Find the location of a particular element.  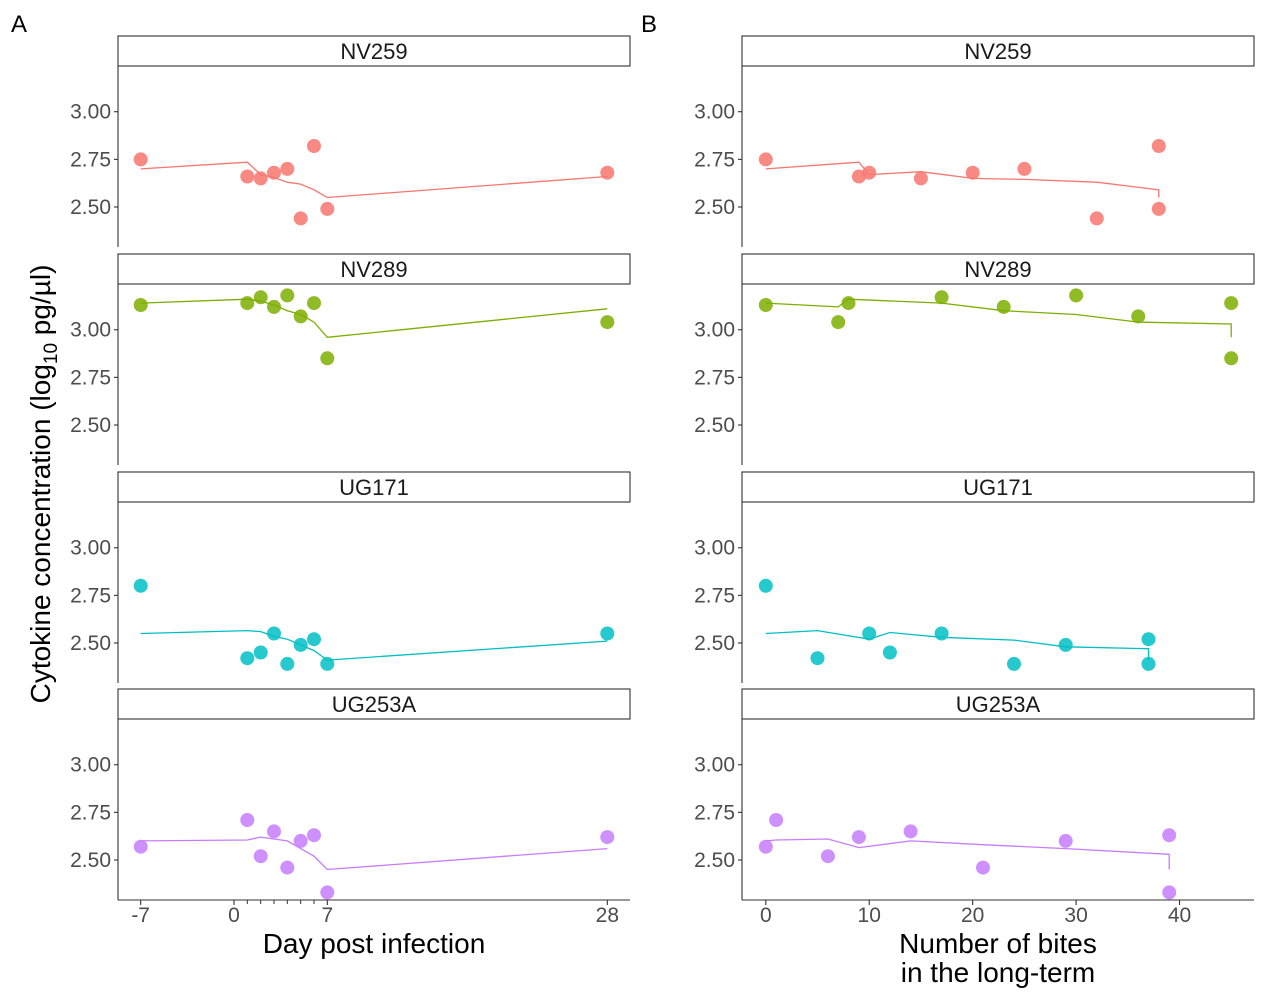

x-axis-title: Number of bites is located at coordinates (998, 943).